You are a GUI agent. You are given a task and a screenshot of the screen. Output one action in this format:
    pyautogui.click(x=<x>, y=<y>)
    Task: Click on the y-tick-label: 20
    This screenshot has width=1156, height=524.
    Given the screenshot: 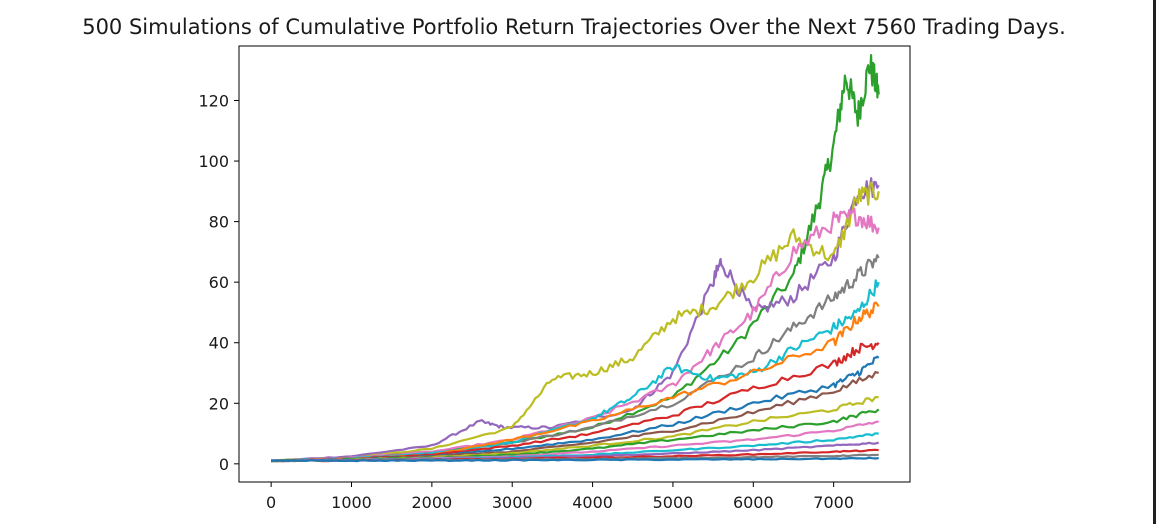 What is the action you would take?
    pyautogui.click(x=219, y=403)
    